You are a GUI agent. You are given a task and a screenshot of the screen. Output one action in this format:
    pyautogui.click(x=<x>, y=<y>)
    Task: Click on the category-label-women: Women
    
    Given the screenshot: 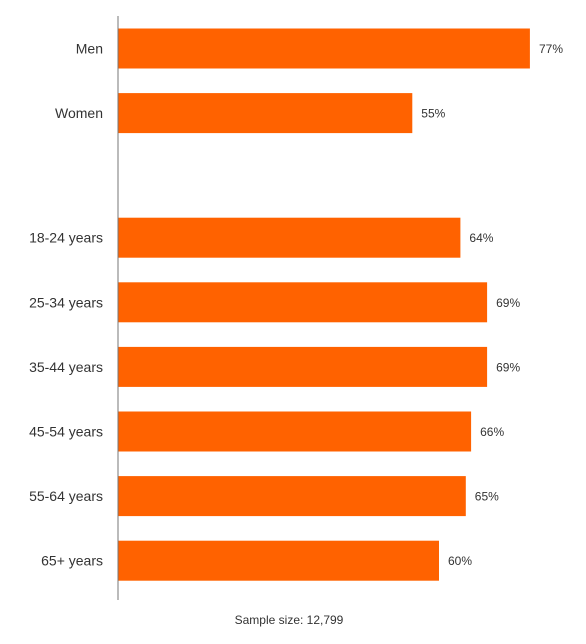 What is the action you would take?
    pyautogui.click(x=79, y=113)
    